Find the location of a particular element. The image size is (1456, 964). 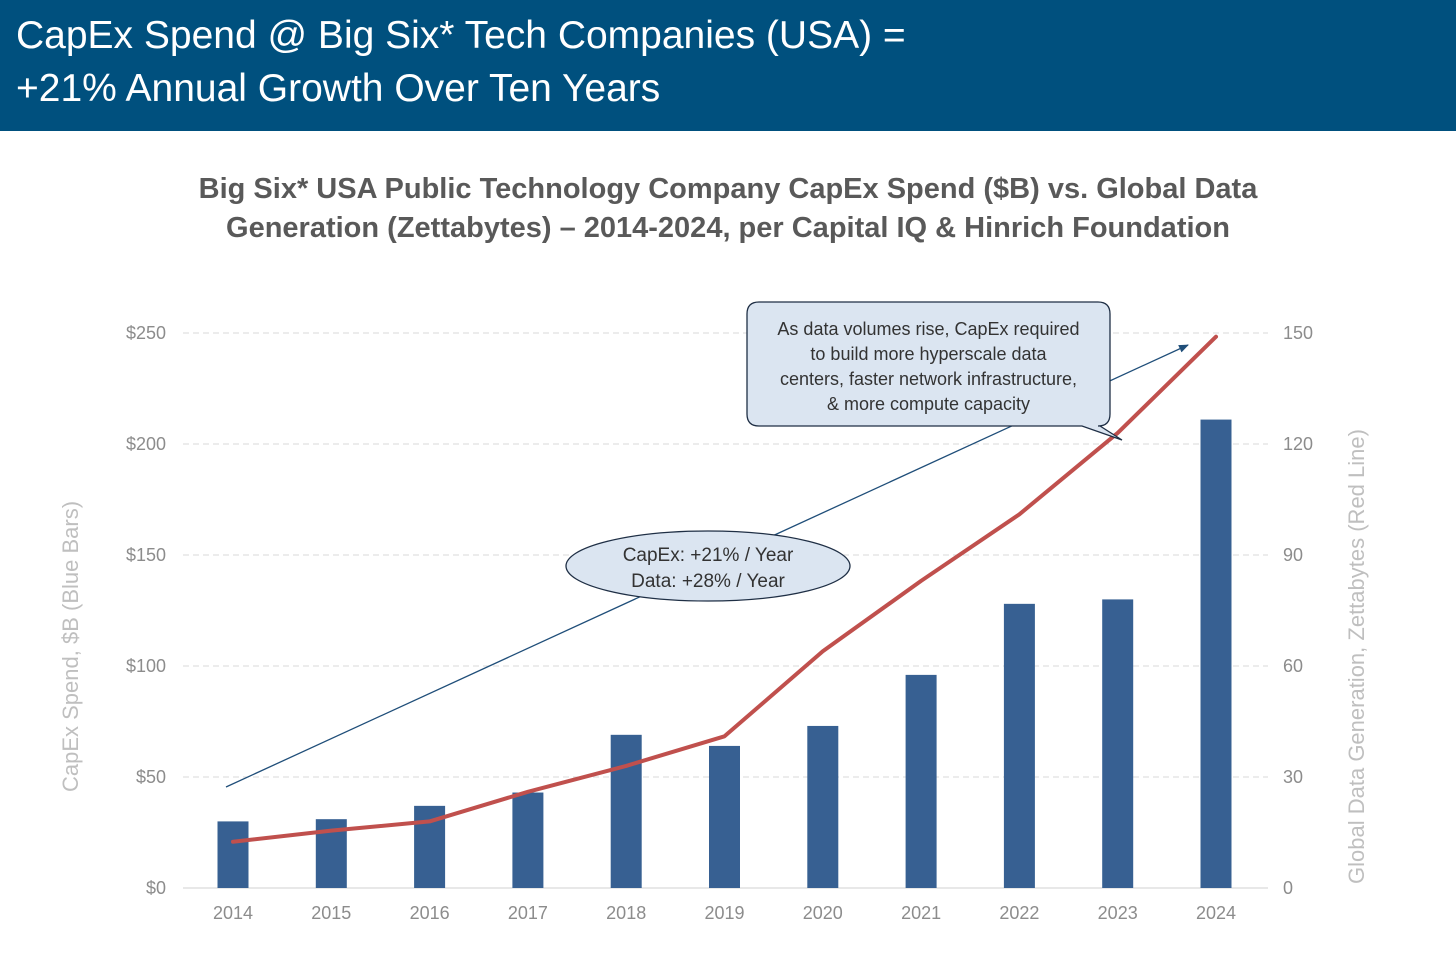

y2-tick-label: 90 is located at coordinates (1293, 555).